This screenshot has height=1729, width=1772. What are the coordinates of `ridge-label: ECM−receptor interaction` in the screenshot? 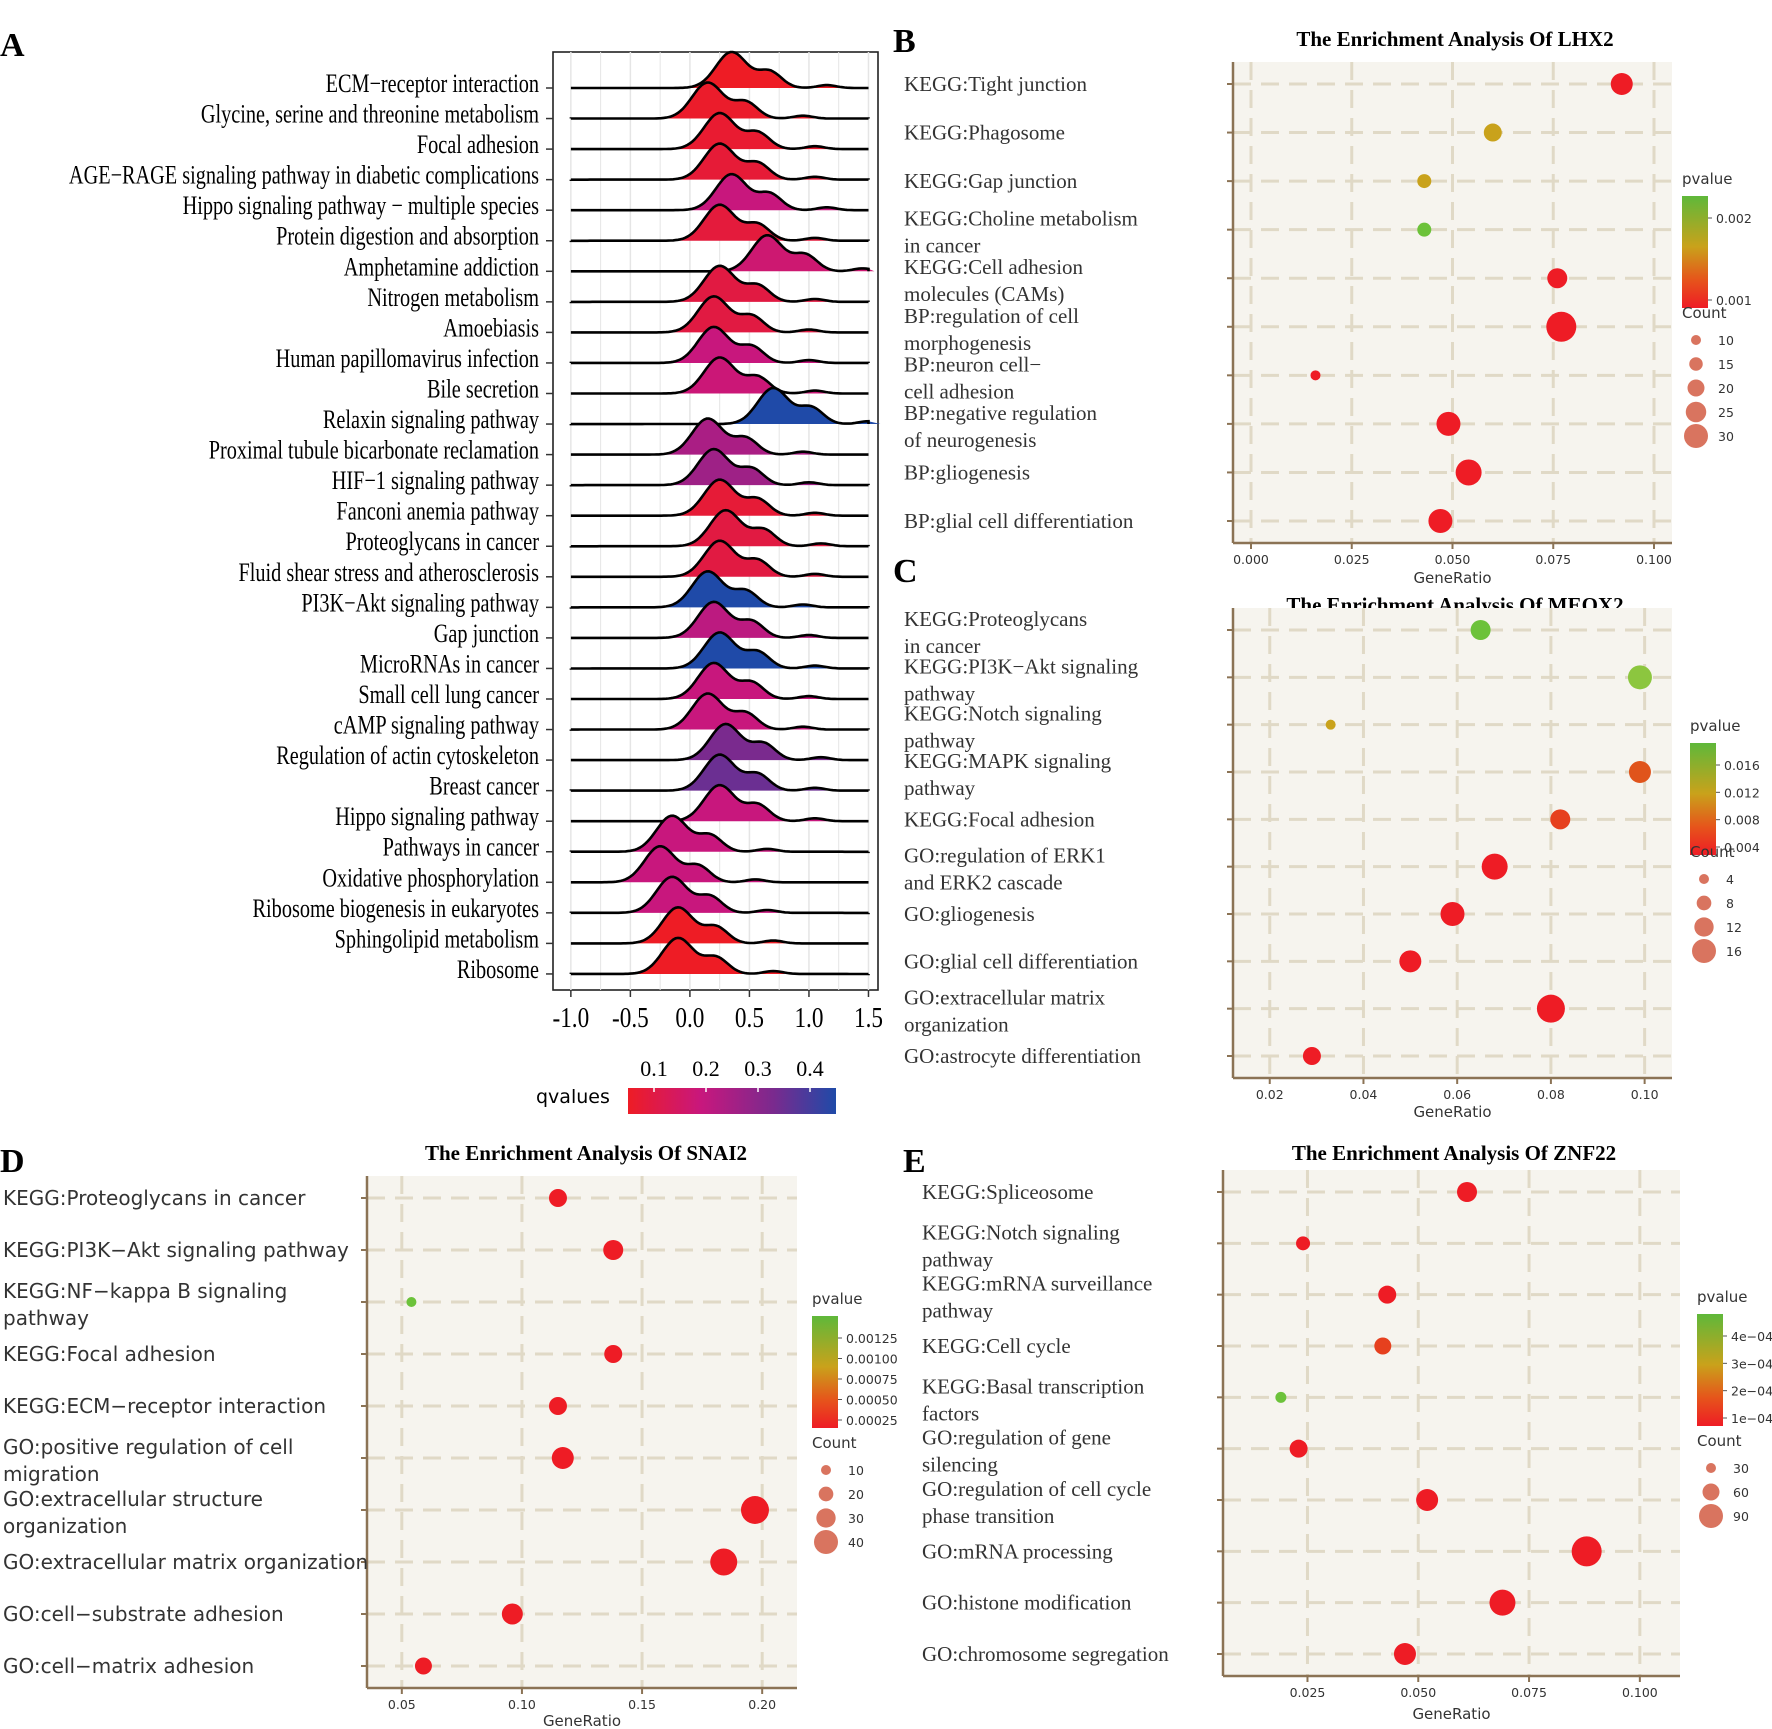 It's located at (433, 84).